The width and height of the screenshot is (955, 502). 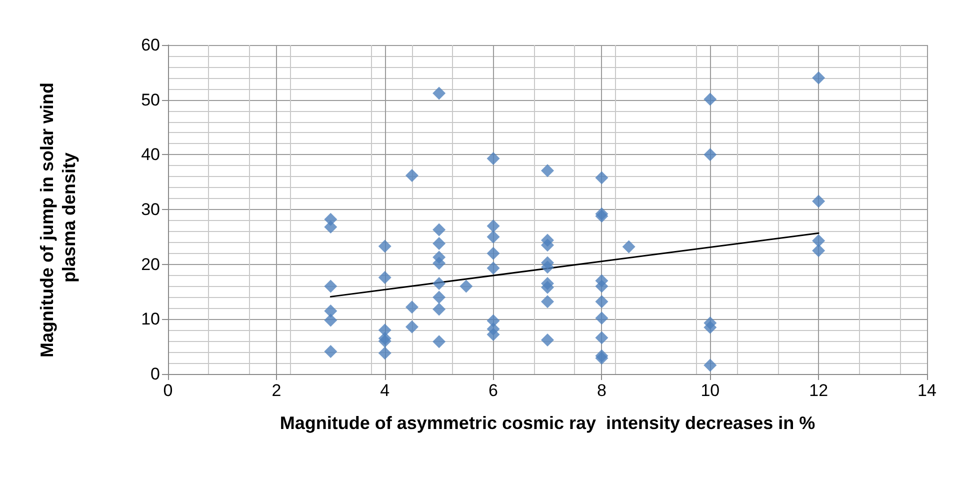 I want to click on x-tick-label: 4, so click(x=385, y=390).